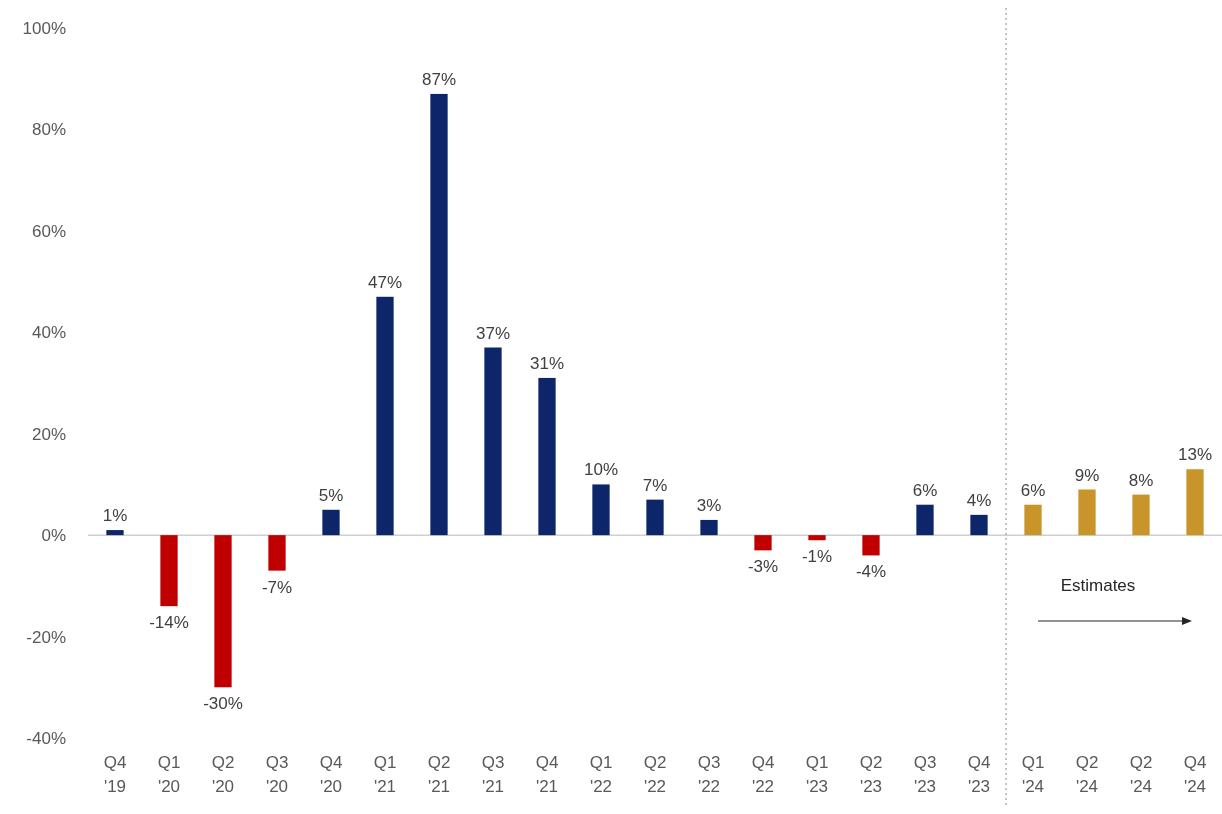  I want to click on x-tick-label: Q1 '20, so click(169, 774).